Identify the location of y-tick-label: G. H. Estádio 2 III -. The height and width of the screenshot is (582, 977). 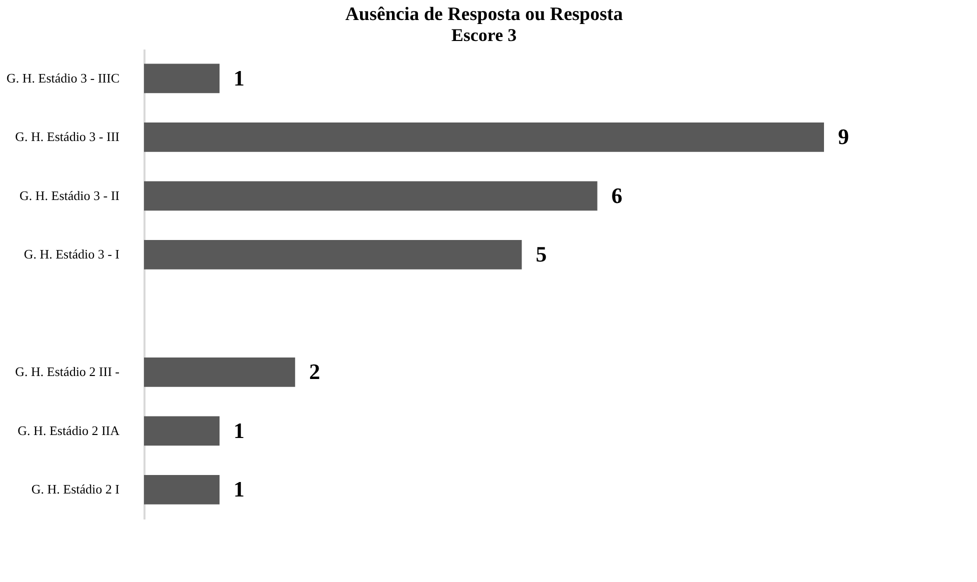
(67, 372).